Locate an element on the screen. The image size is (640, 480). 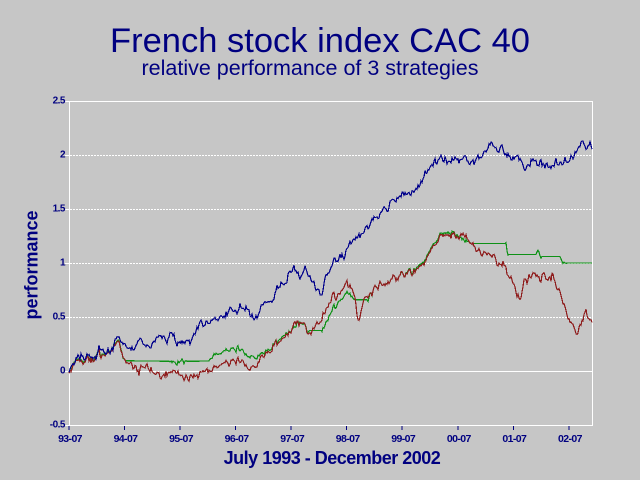
svg-text: 97-07 is located at coordinates (292, 439).